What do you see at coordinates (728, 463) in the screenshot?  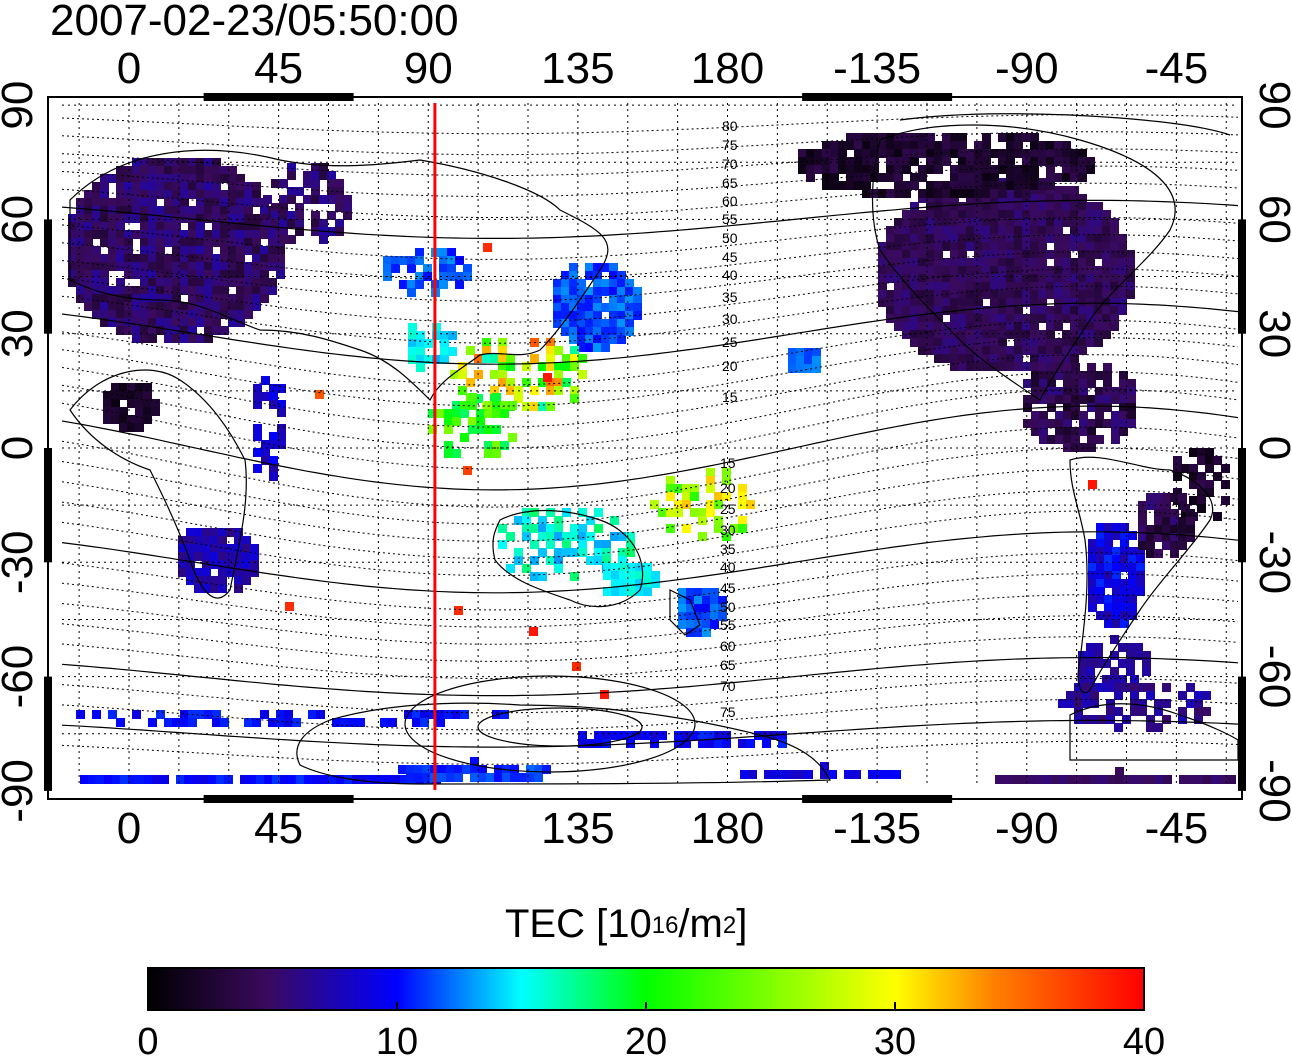 I see `contour-label: 15` at bounding box center [728, 463].